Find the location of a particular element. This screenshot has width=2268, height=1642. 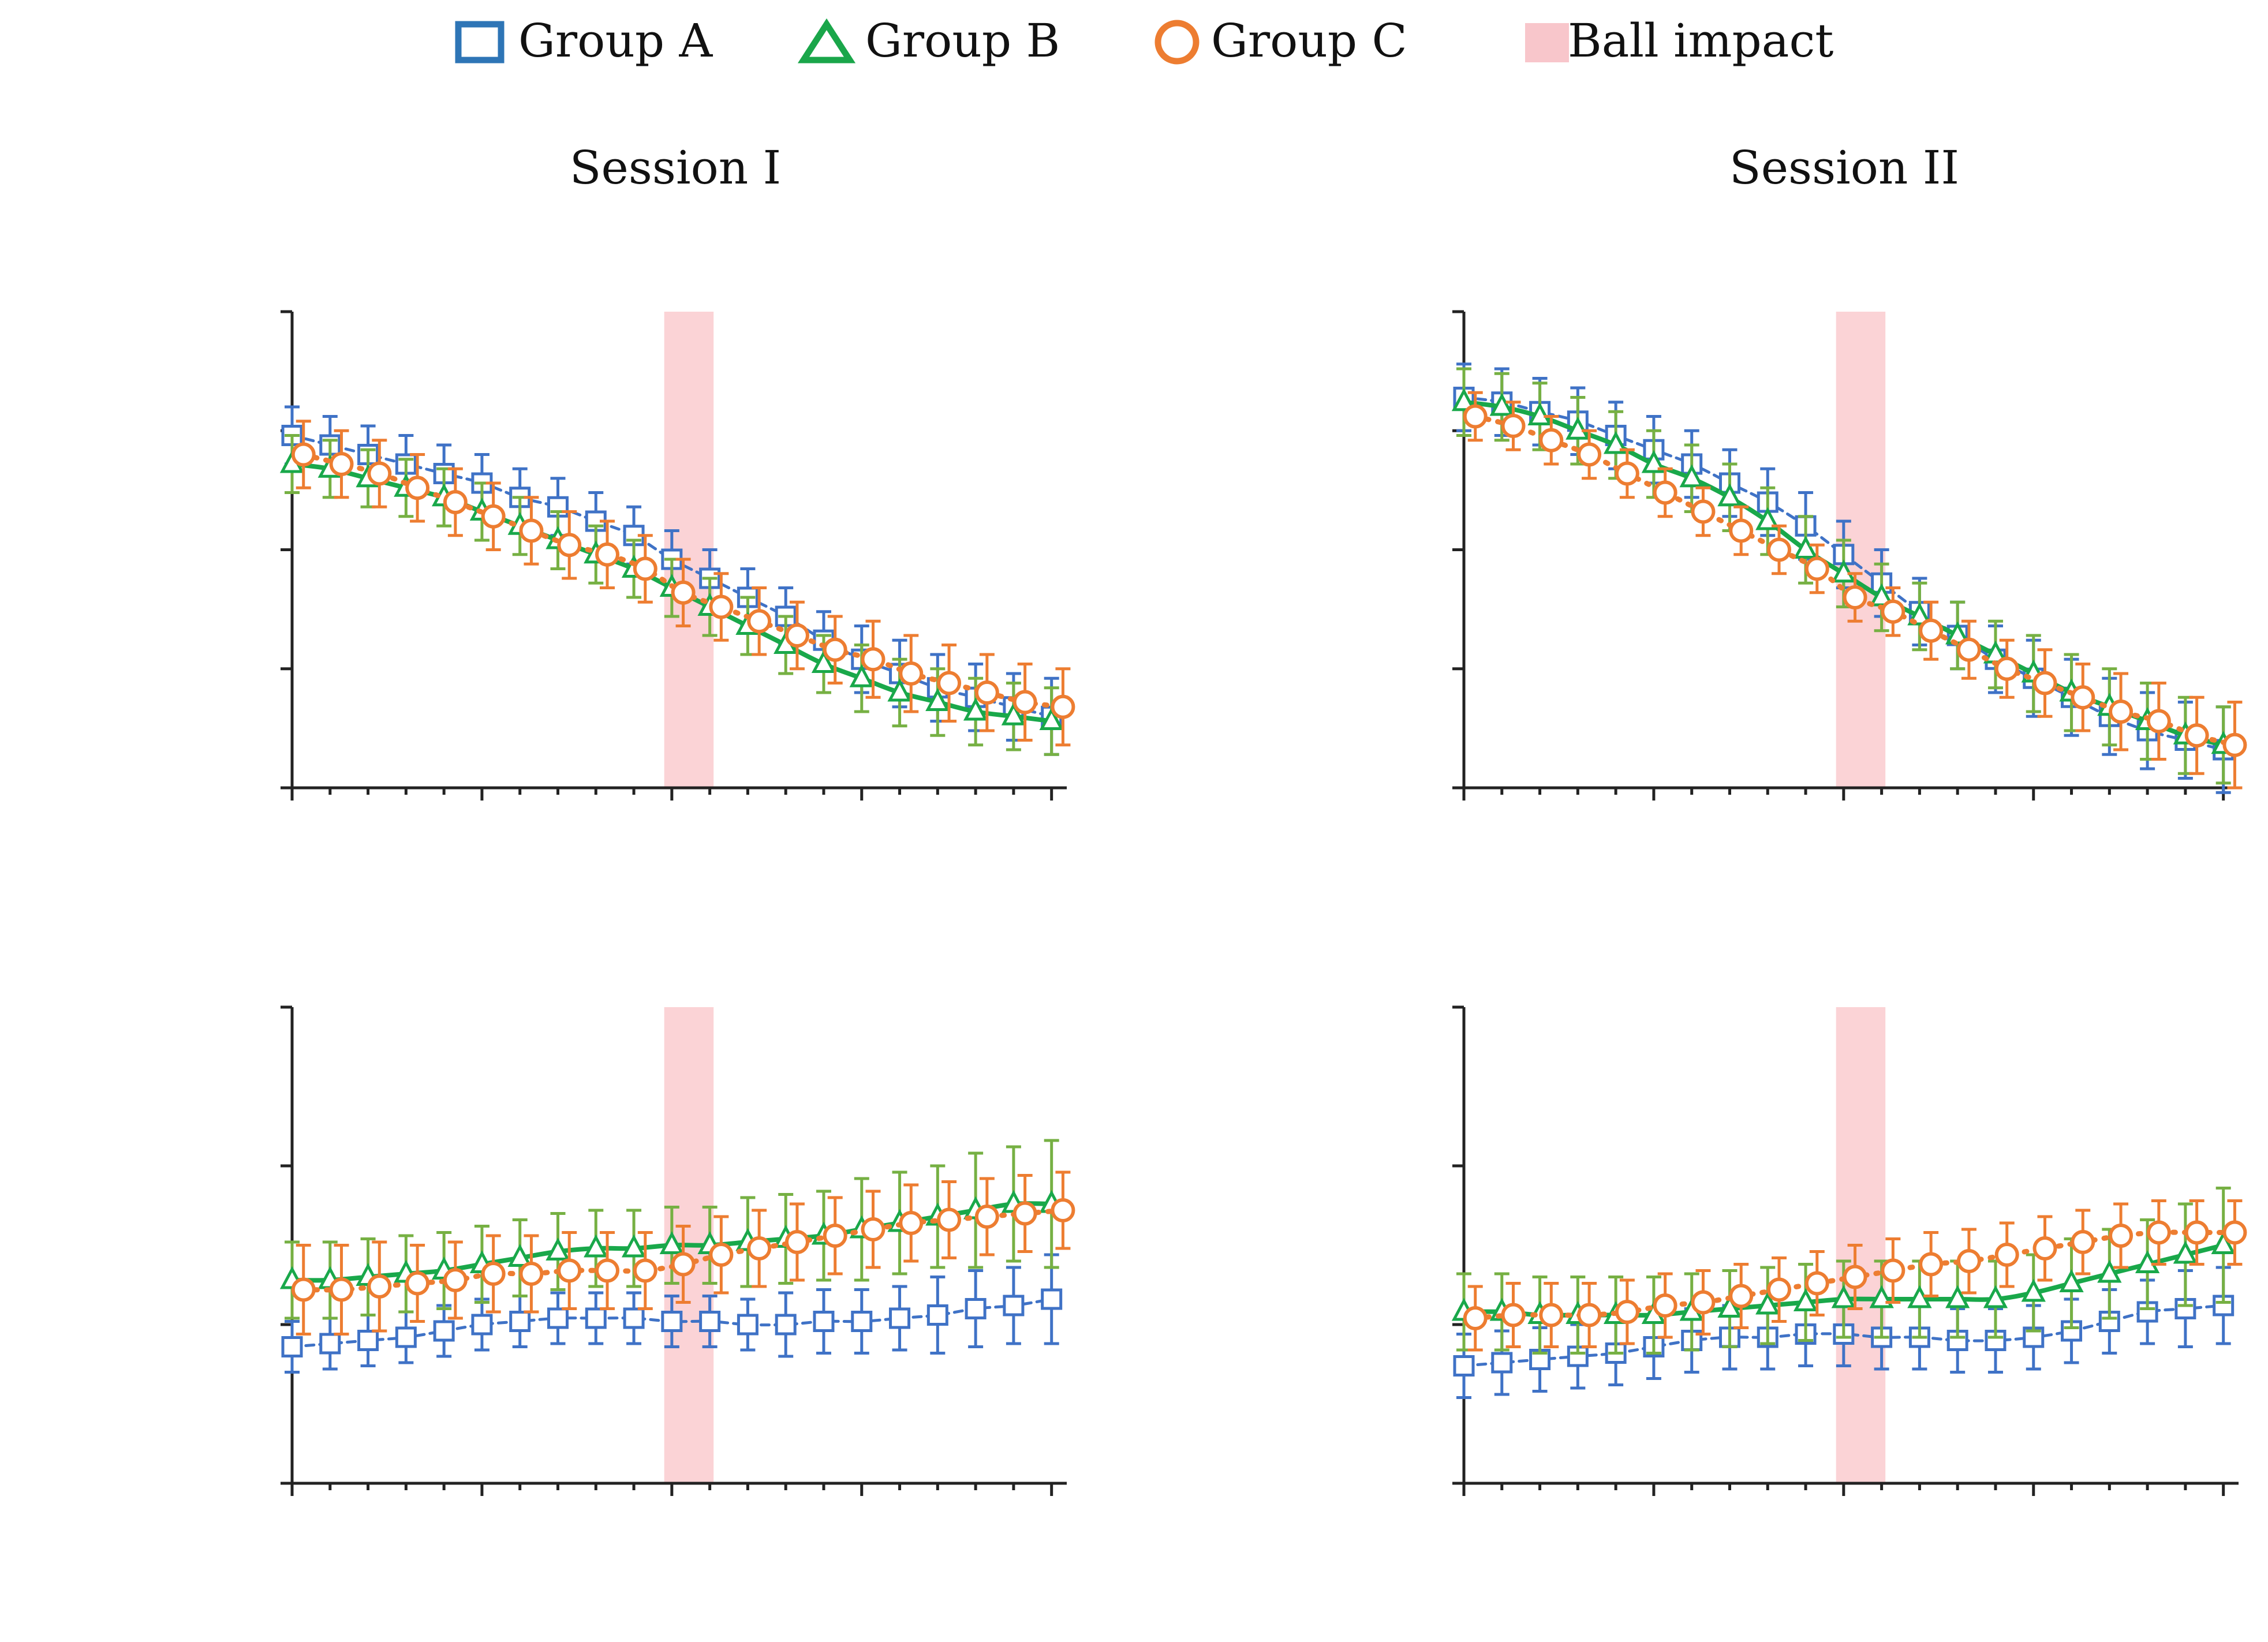

legend-label-group-b: Group B is located at coordinates (962, 41).